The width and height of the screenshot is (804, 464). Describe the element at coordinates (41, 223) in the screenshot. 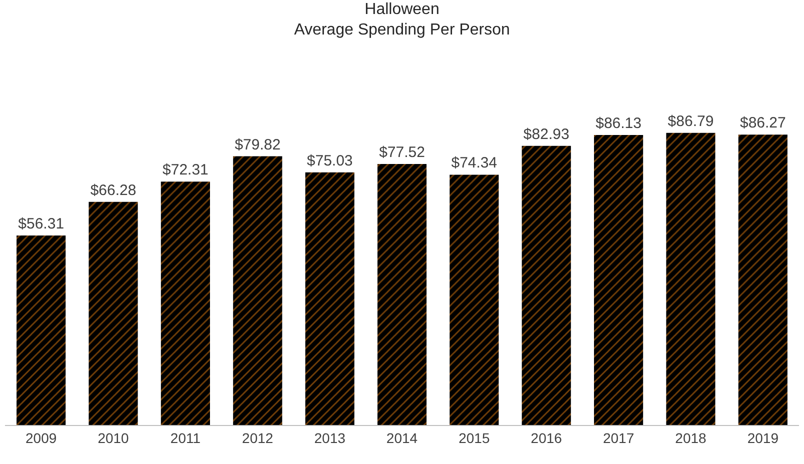

I see `data-label: $56.31` at that location.